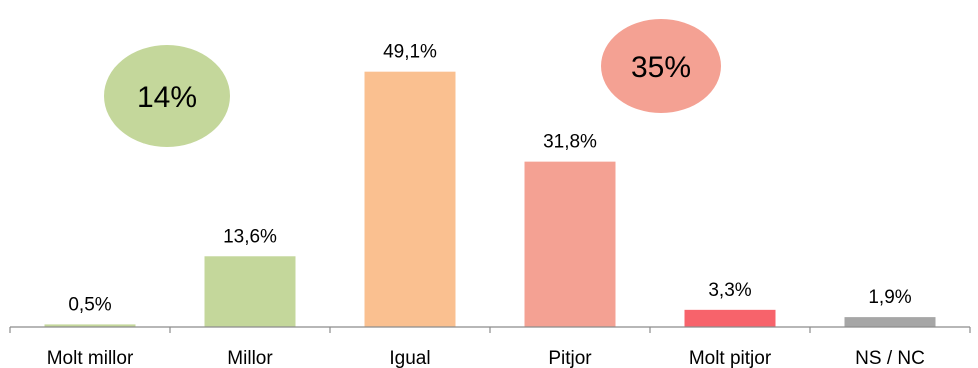  What do you see at coordinates (570, 142) in the screenshot?
I see `bar-value-label: 31,8%` at bounding box center [570, 142].